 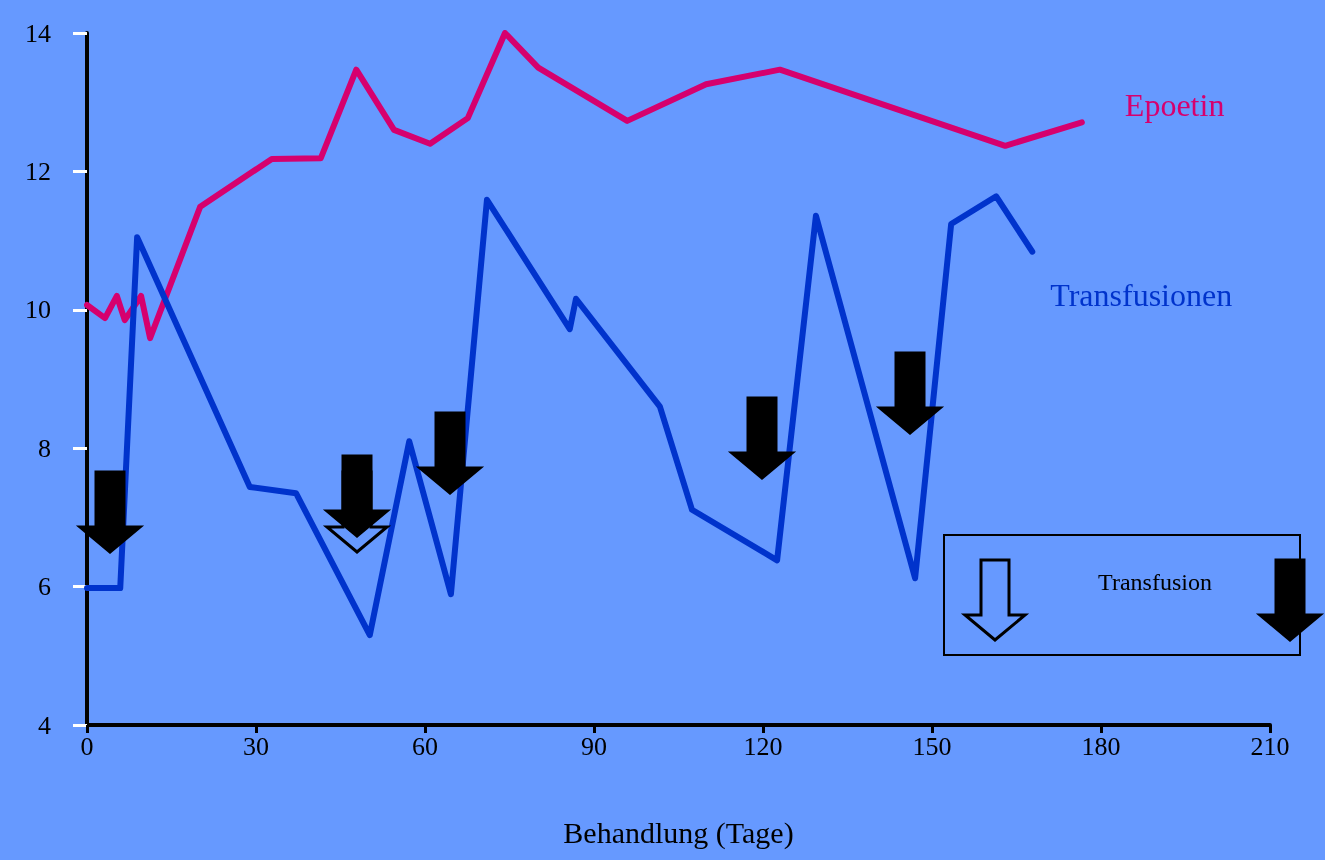 What do you see at coordinates (763, 746) in the screenshot?
I see `x-tick-label: 120` at bounding box center [763, 746].